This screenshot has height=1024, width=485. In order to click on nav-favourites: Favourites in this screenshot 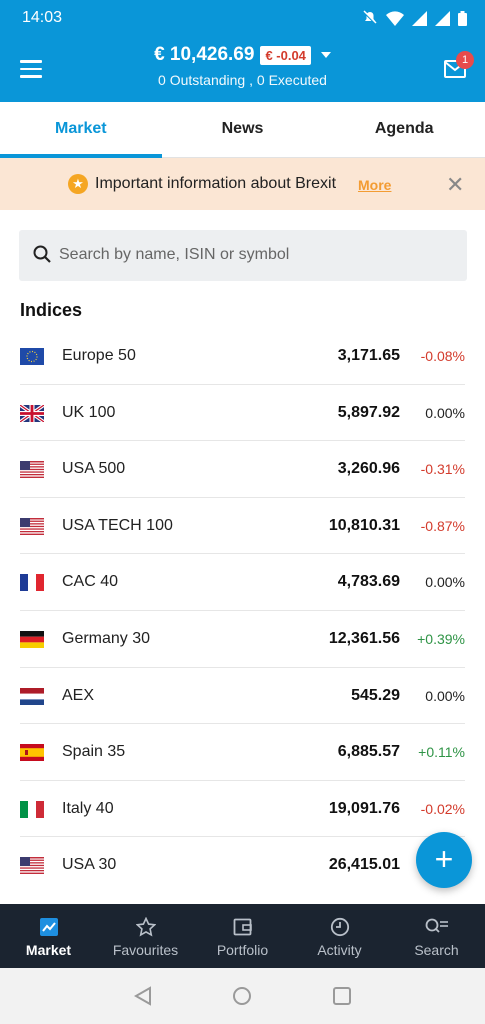, I will do `click(145, 936)`.